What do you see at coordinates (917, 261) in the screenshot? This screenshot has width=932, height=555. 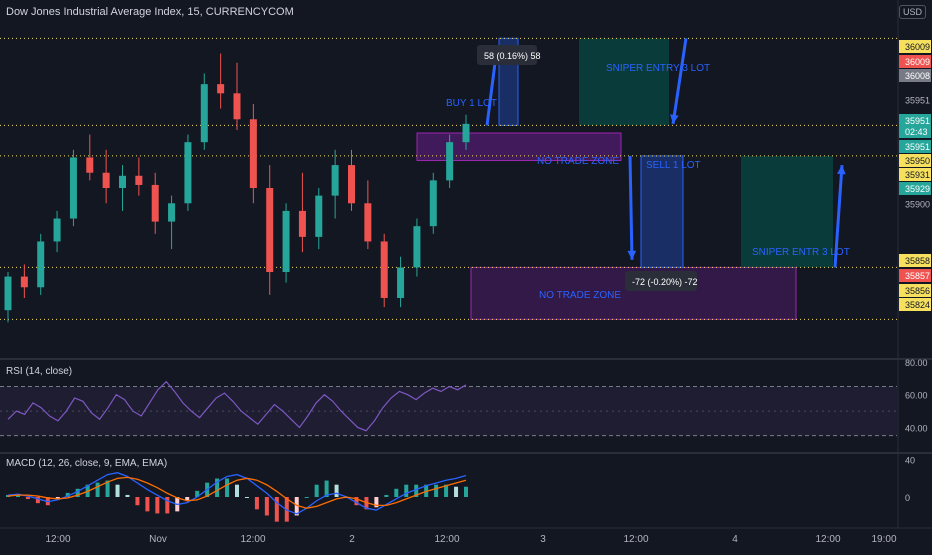 I see `level-label: 35858` at bounding box center [917, 261].